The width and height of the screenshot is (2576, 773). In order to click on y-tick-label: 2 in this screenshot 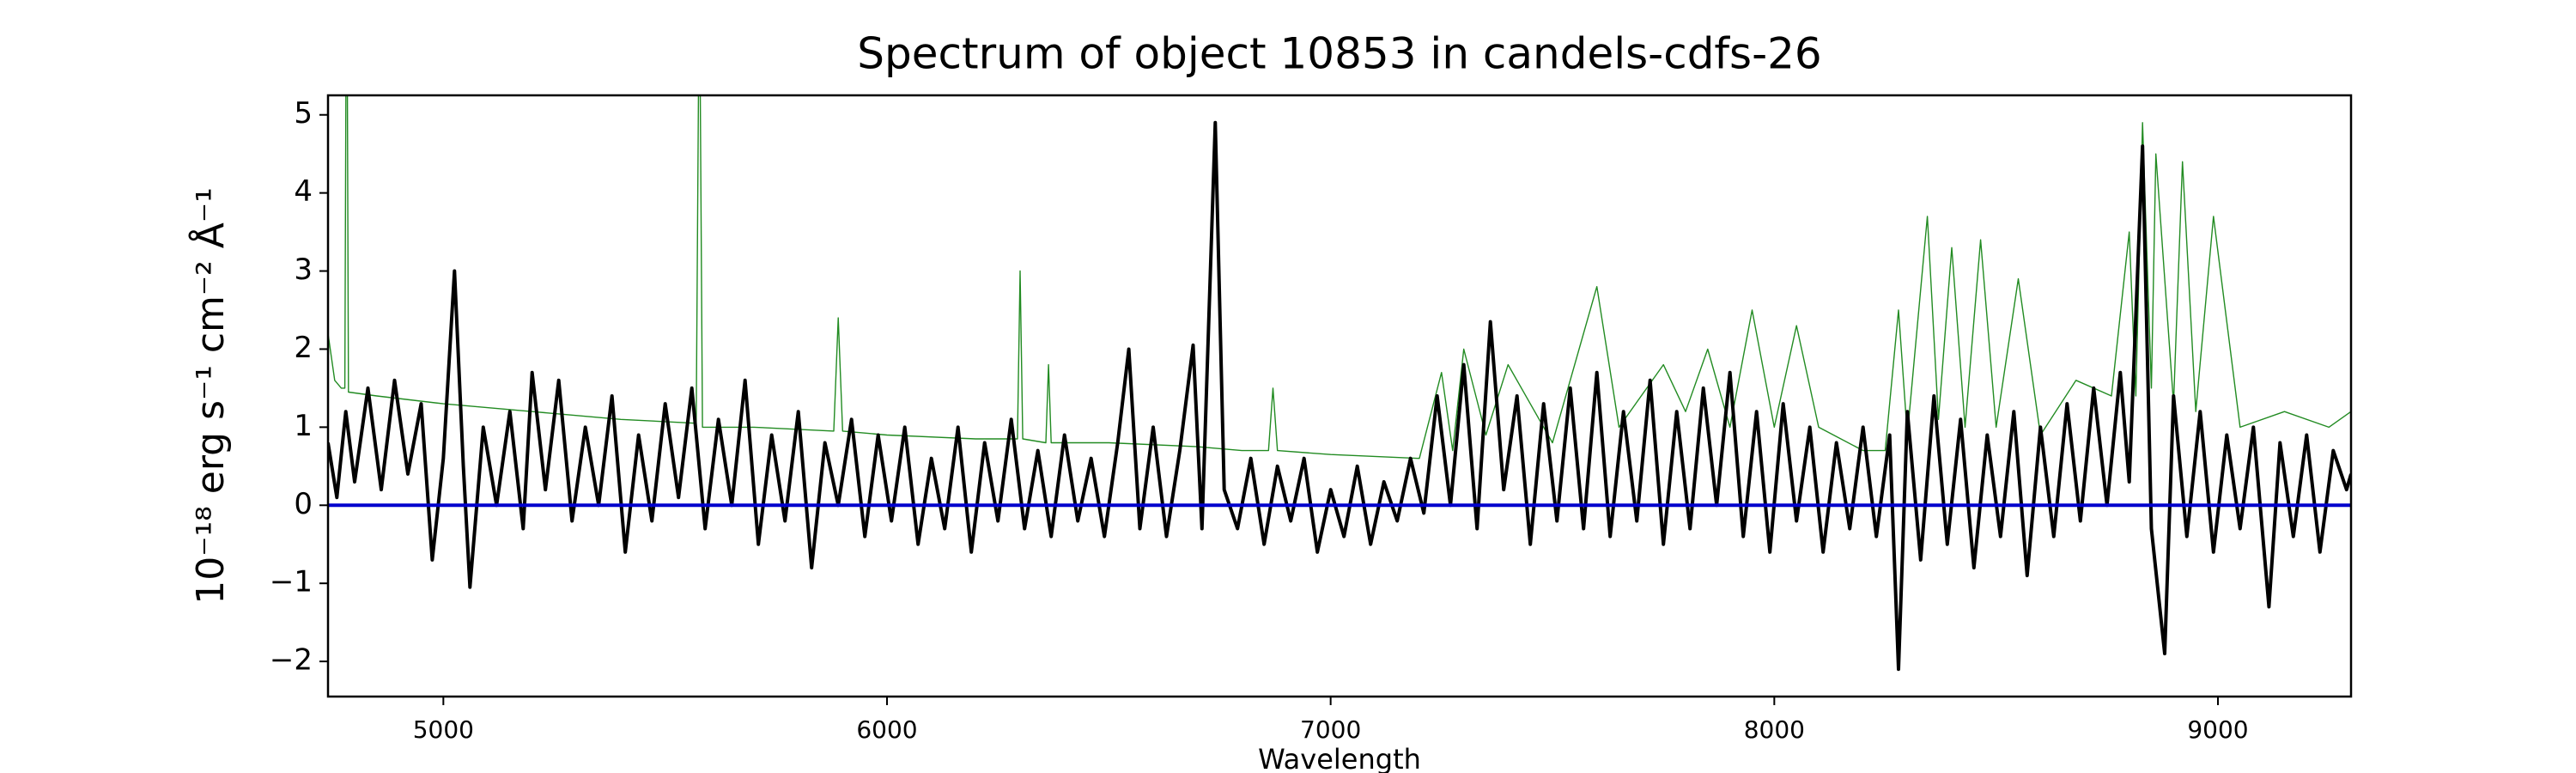, I will do `click(303, 348)`.